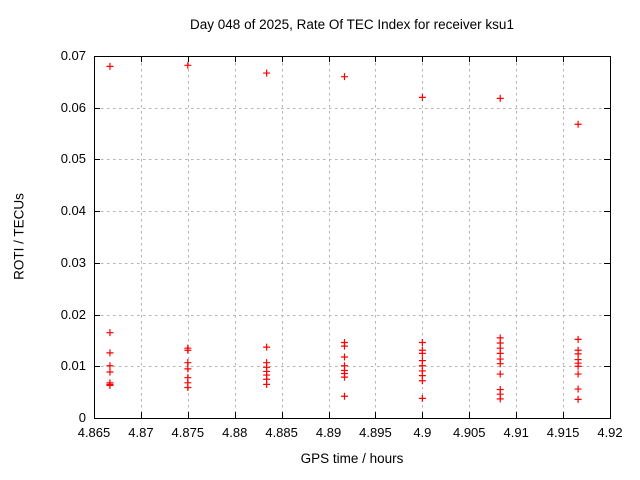 This screenshot has height=480, width=640. Describe the element at coordinates (235, 432) in the screenshot. I see `x-tick-label: 4.88` at that location.